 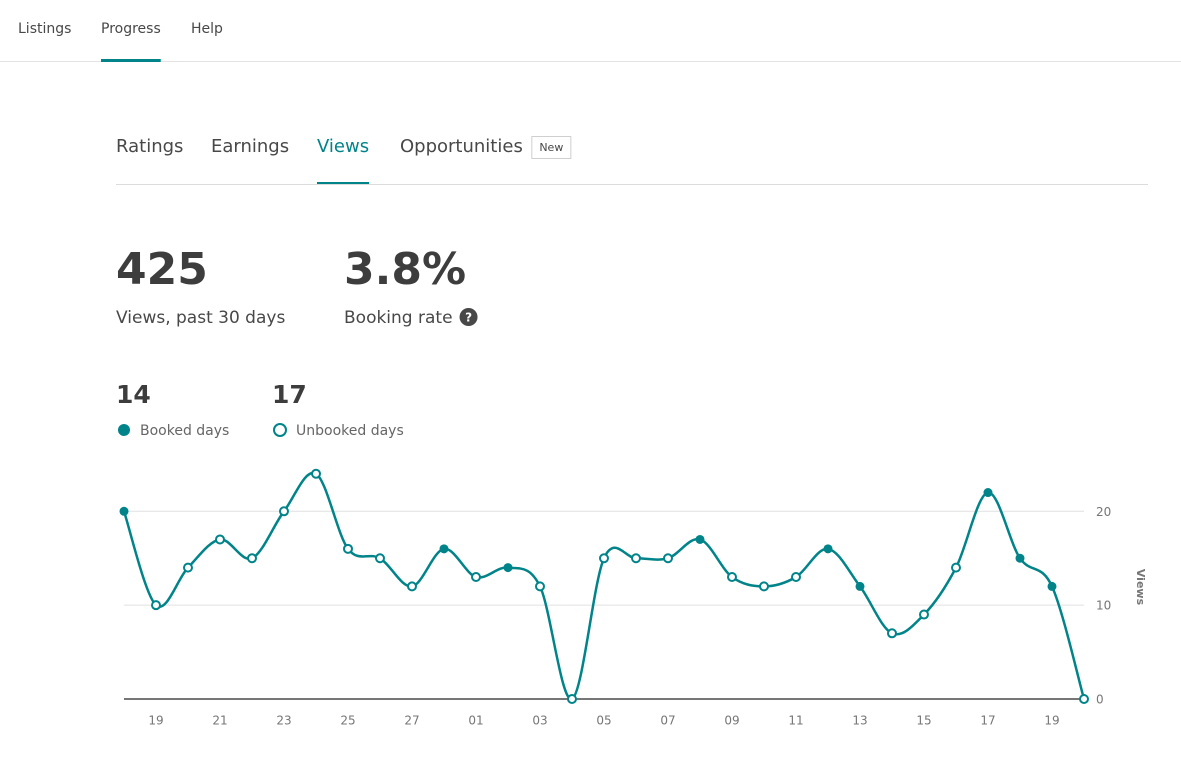 I want to click on x-tick-label: 07, so click(x=667, y=721).